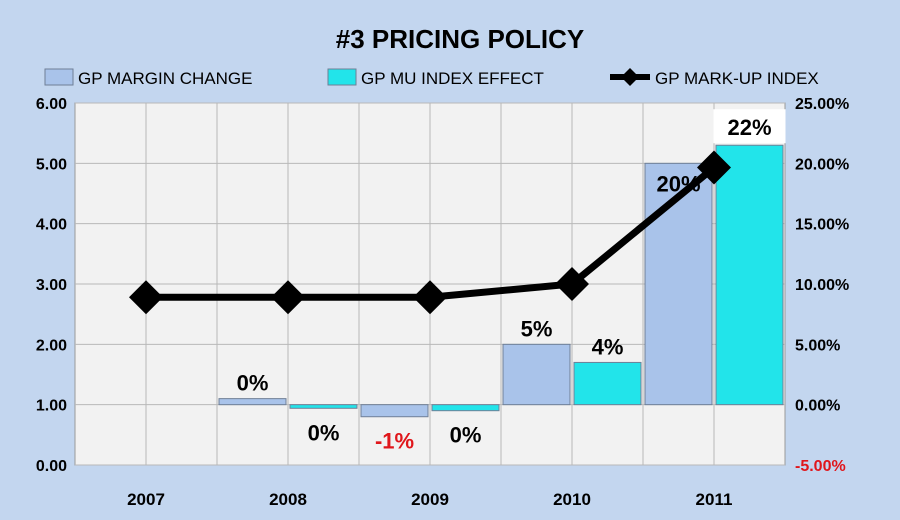  What do you see at coordinates (165, 78) in the screenshot?
I see `legend-label: GP MARGIN CHANGE` at bounding box center [165, 78].